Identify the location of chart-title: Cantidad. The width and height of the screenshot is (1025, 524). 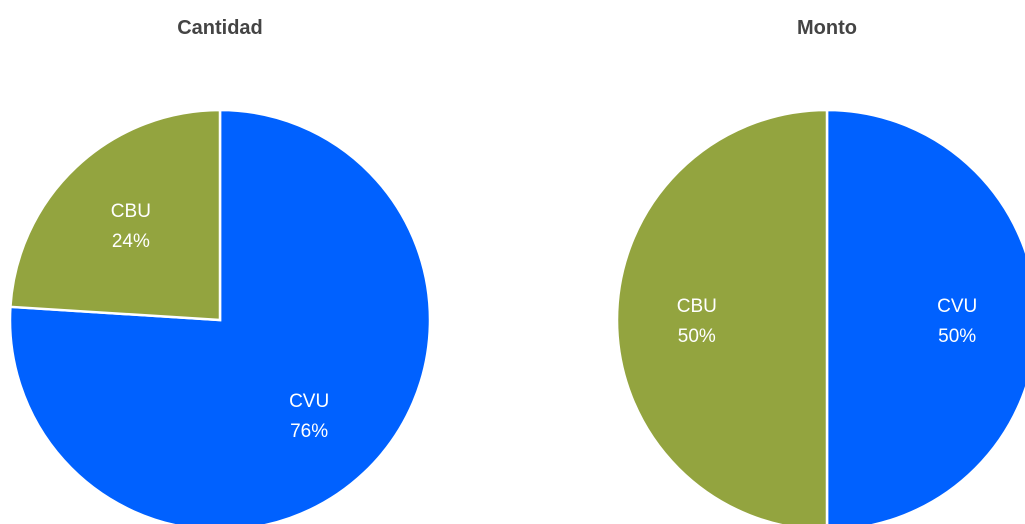
(220, 28).